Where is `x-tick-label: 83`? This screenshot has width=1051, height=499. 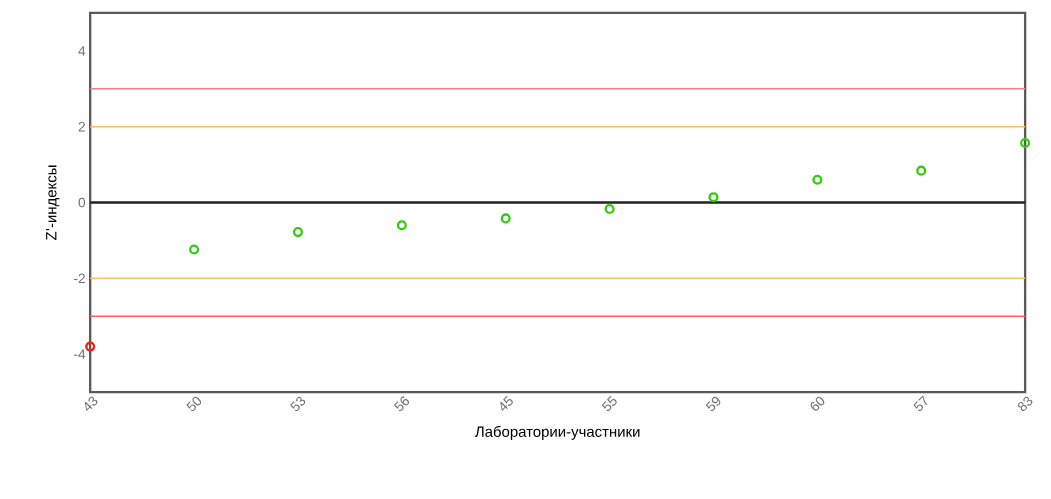
x-tick-label: 83 is located at coordinates (1025, 403).